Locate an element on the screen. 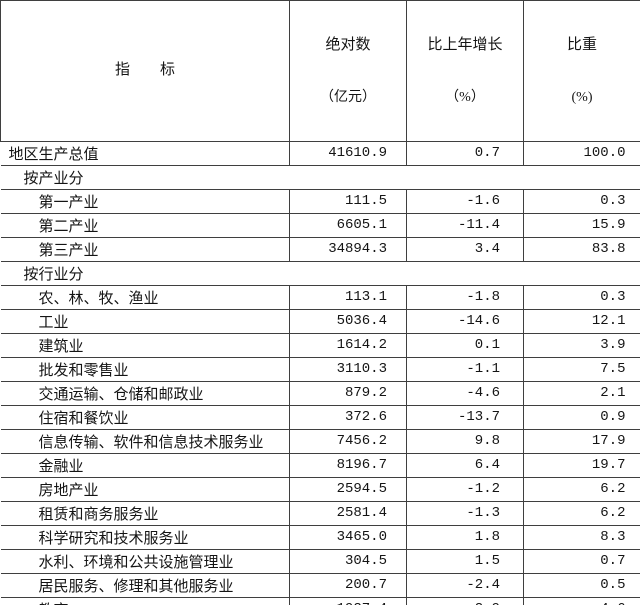 This screenshot has height=605, width=640. header-indicator-label: 指 标 is located at coordinates (144, 70).